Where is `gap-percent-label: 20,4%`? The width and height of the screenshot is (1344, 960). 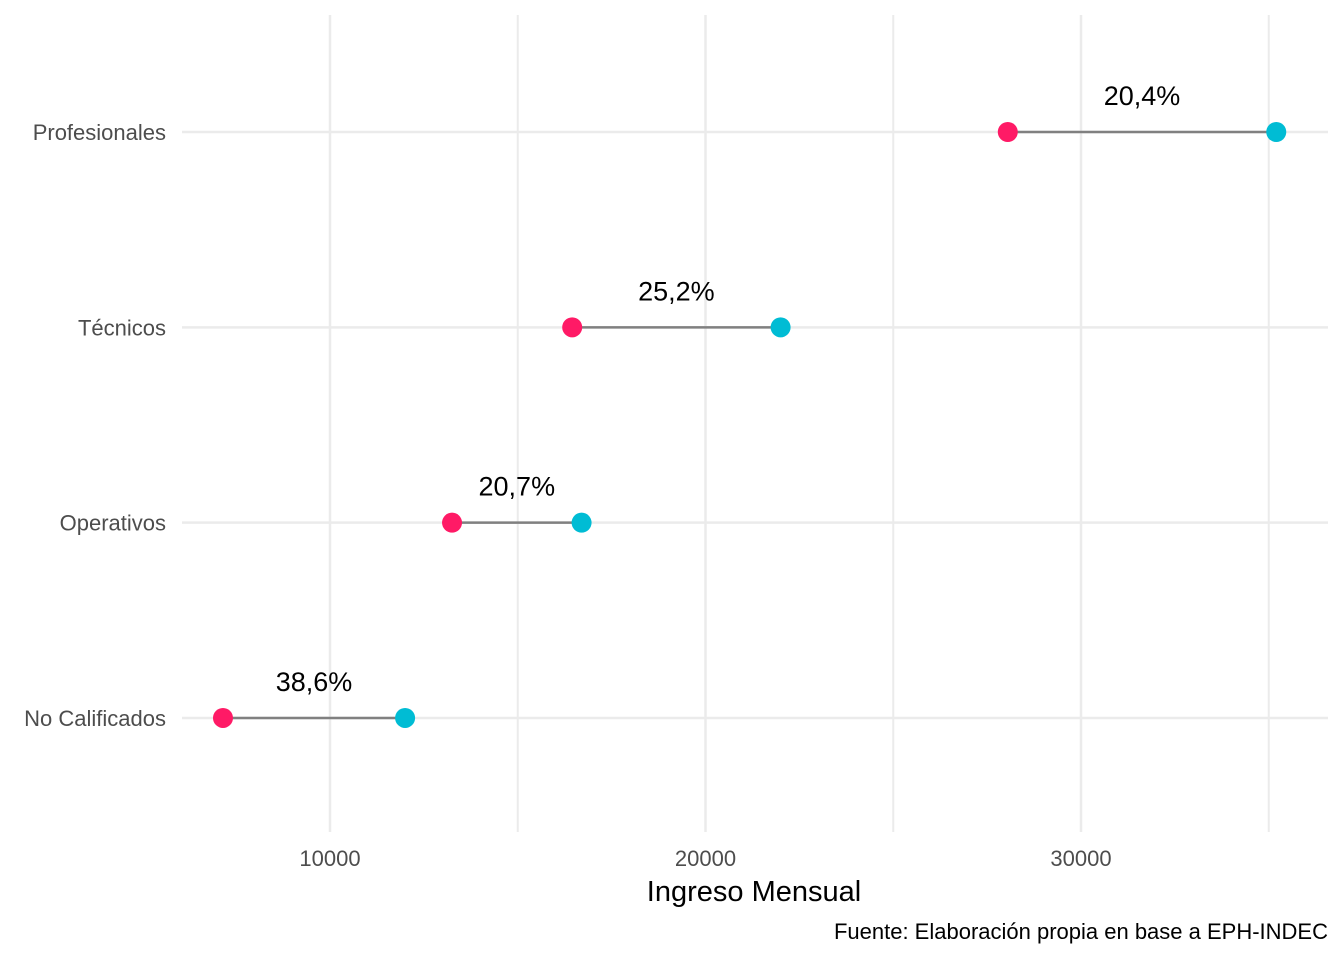
gap-percent-label: 20,4% is located at coordinates (1142, 96).